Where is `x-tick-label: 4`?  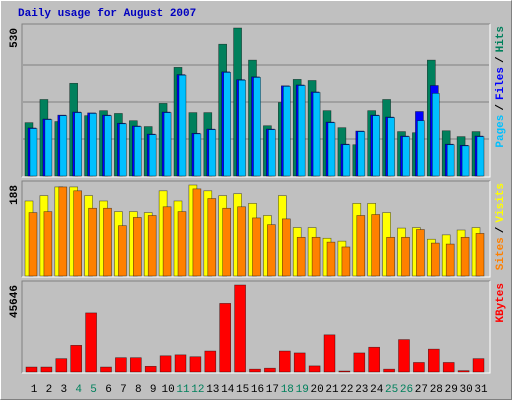 x-tick-label: 4 is located at coordinates (78, 390).